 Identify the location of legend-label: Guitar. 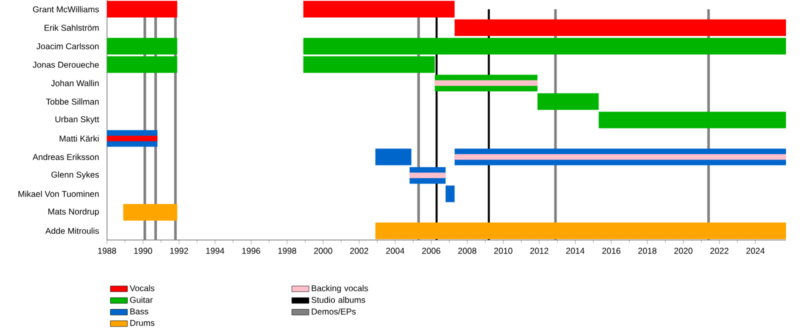
(141, 299).